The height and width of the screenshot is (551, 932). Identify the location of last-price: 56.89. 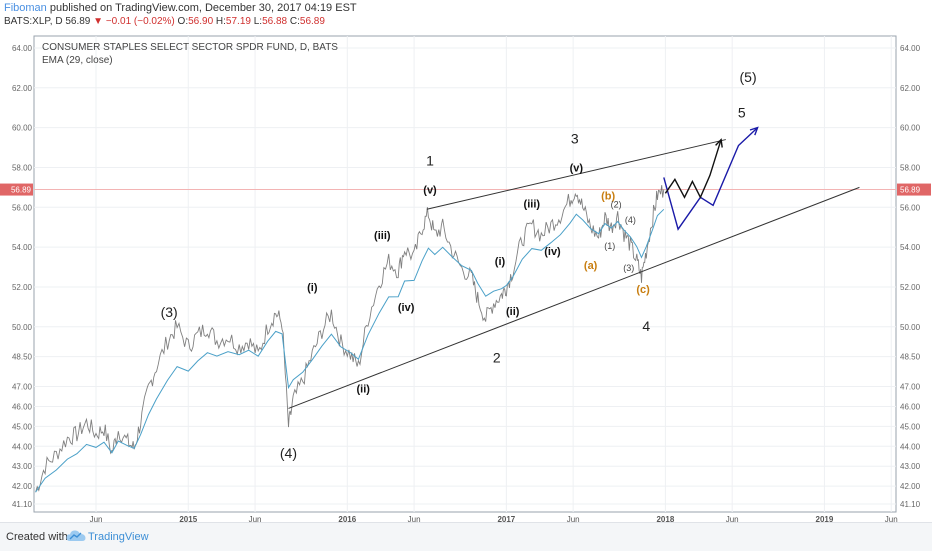
(78, 21).